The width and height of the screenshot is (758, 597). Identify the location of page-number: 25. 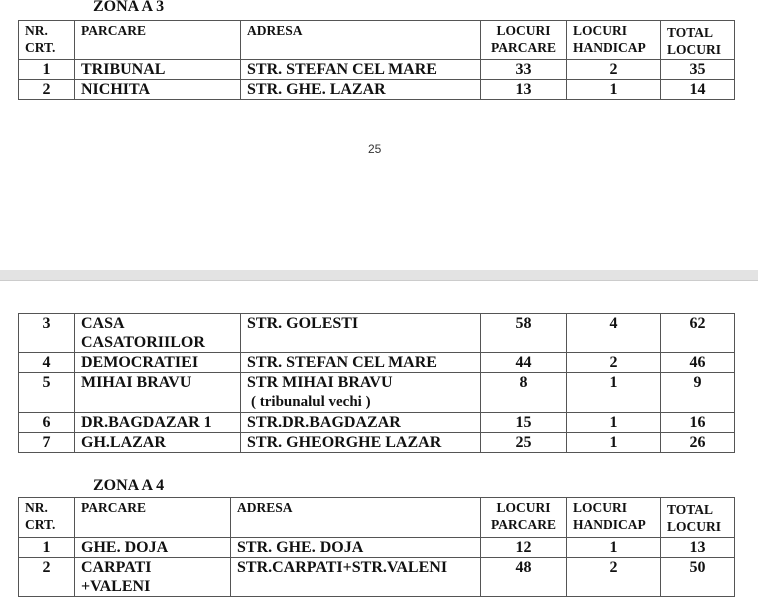
(375, 149).